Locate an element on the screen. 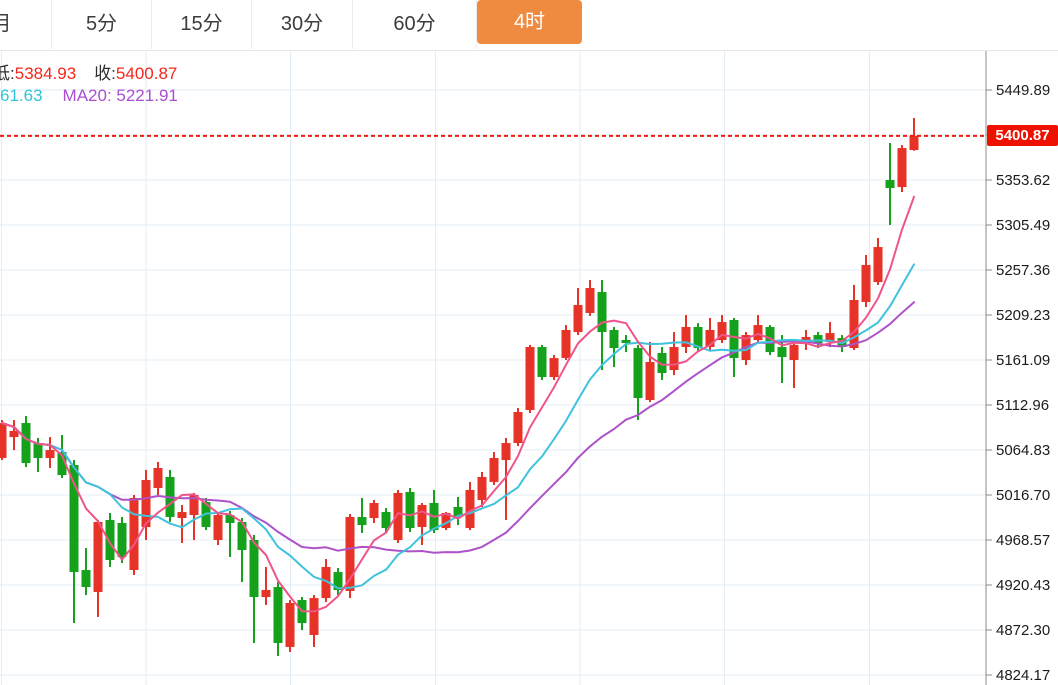 The image size is (1058, 685). close-label: 收: is located at coordinates (105, 73).